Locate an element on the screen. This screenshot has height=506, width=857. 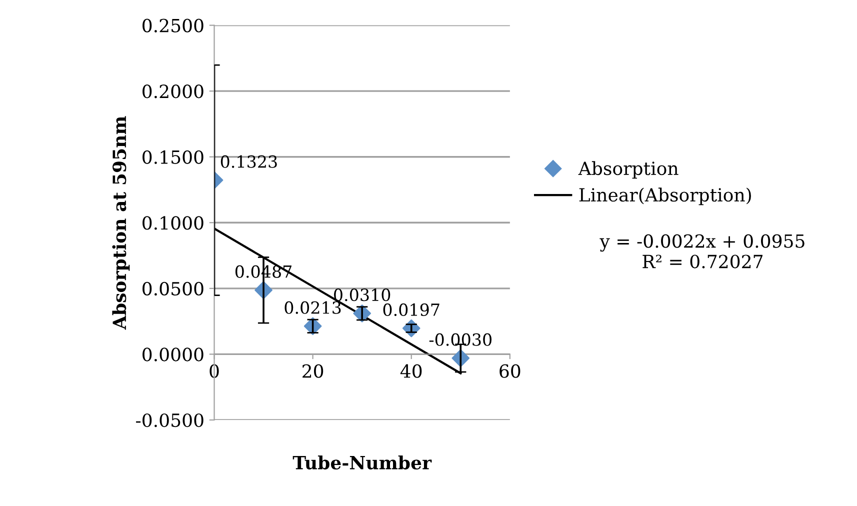
y-tick-label: 0.1500 is located at coordinates (173, 157).